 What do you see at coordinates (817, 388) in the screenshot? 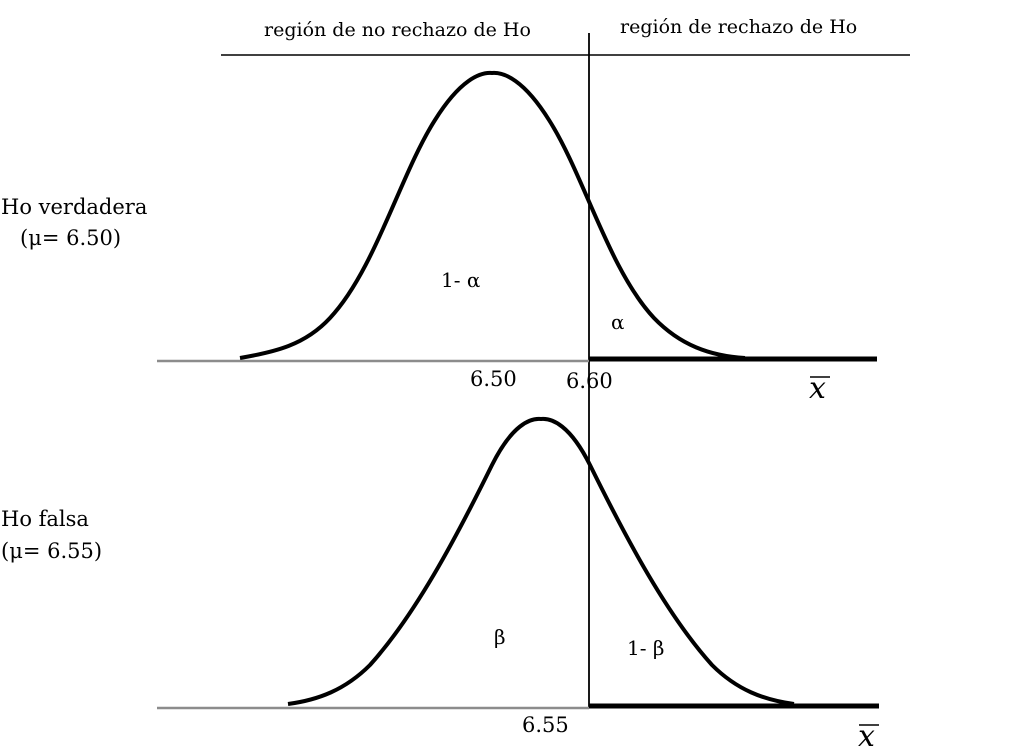
I see `top-xbar-axis-label: x` at bounding box center [817, 388].